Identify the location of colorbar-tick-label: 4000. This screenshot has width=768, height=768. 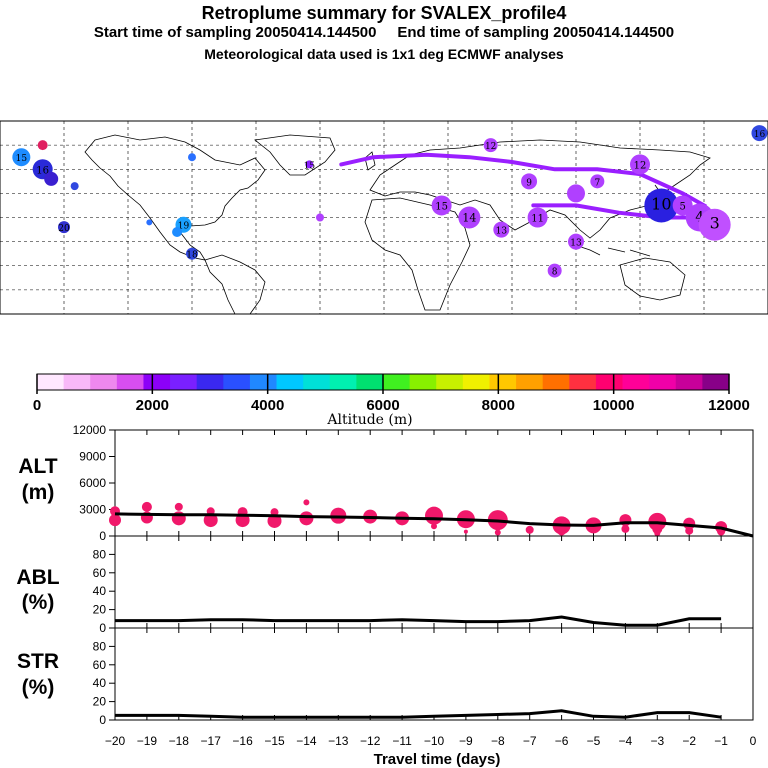
(267, 405).